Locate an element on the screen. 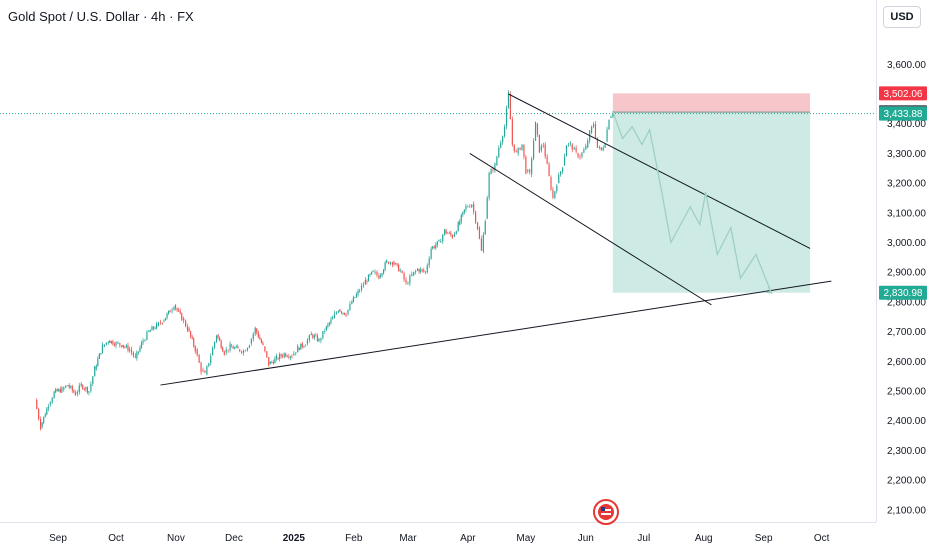 The height and width of the screenshot is (551, 932). current-price-tag: 3,433.88 is located at coordinates (903, 114).